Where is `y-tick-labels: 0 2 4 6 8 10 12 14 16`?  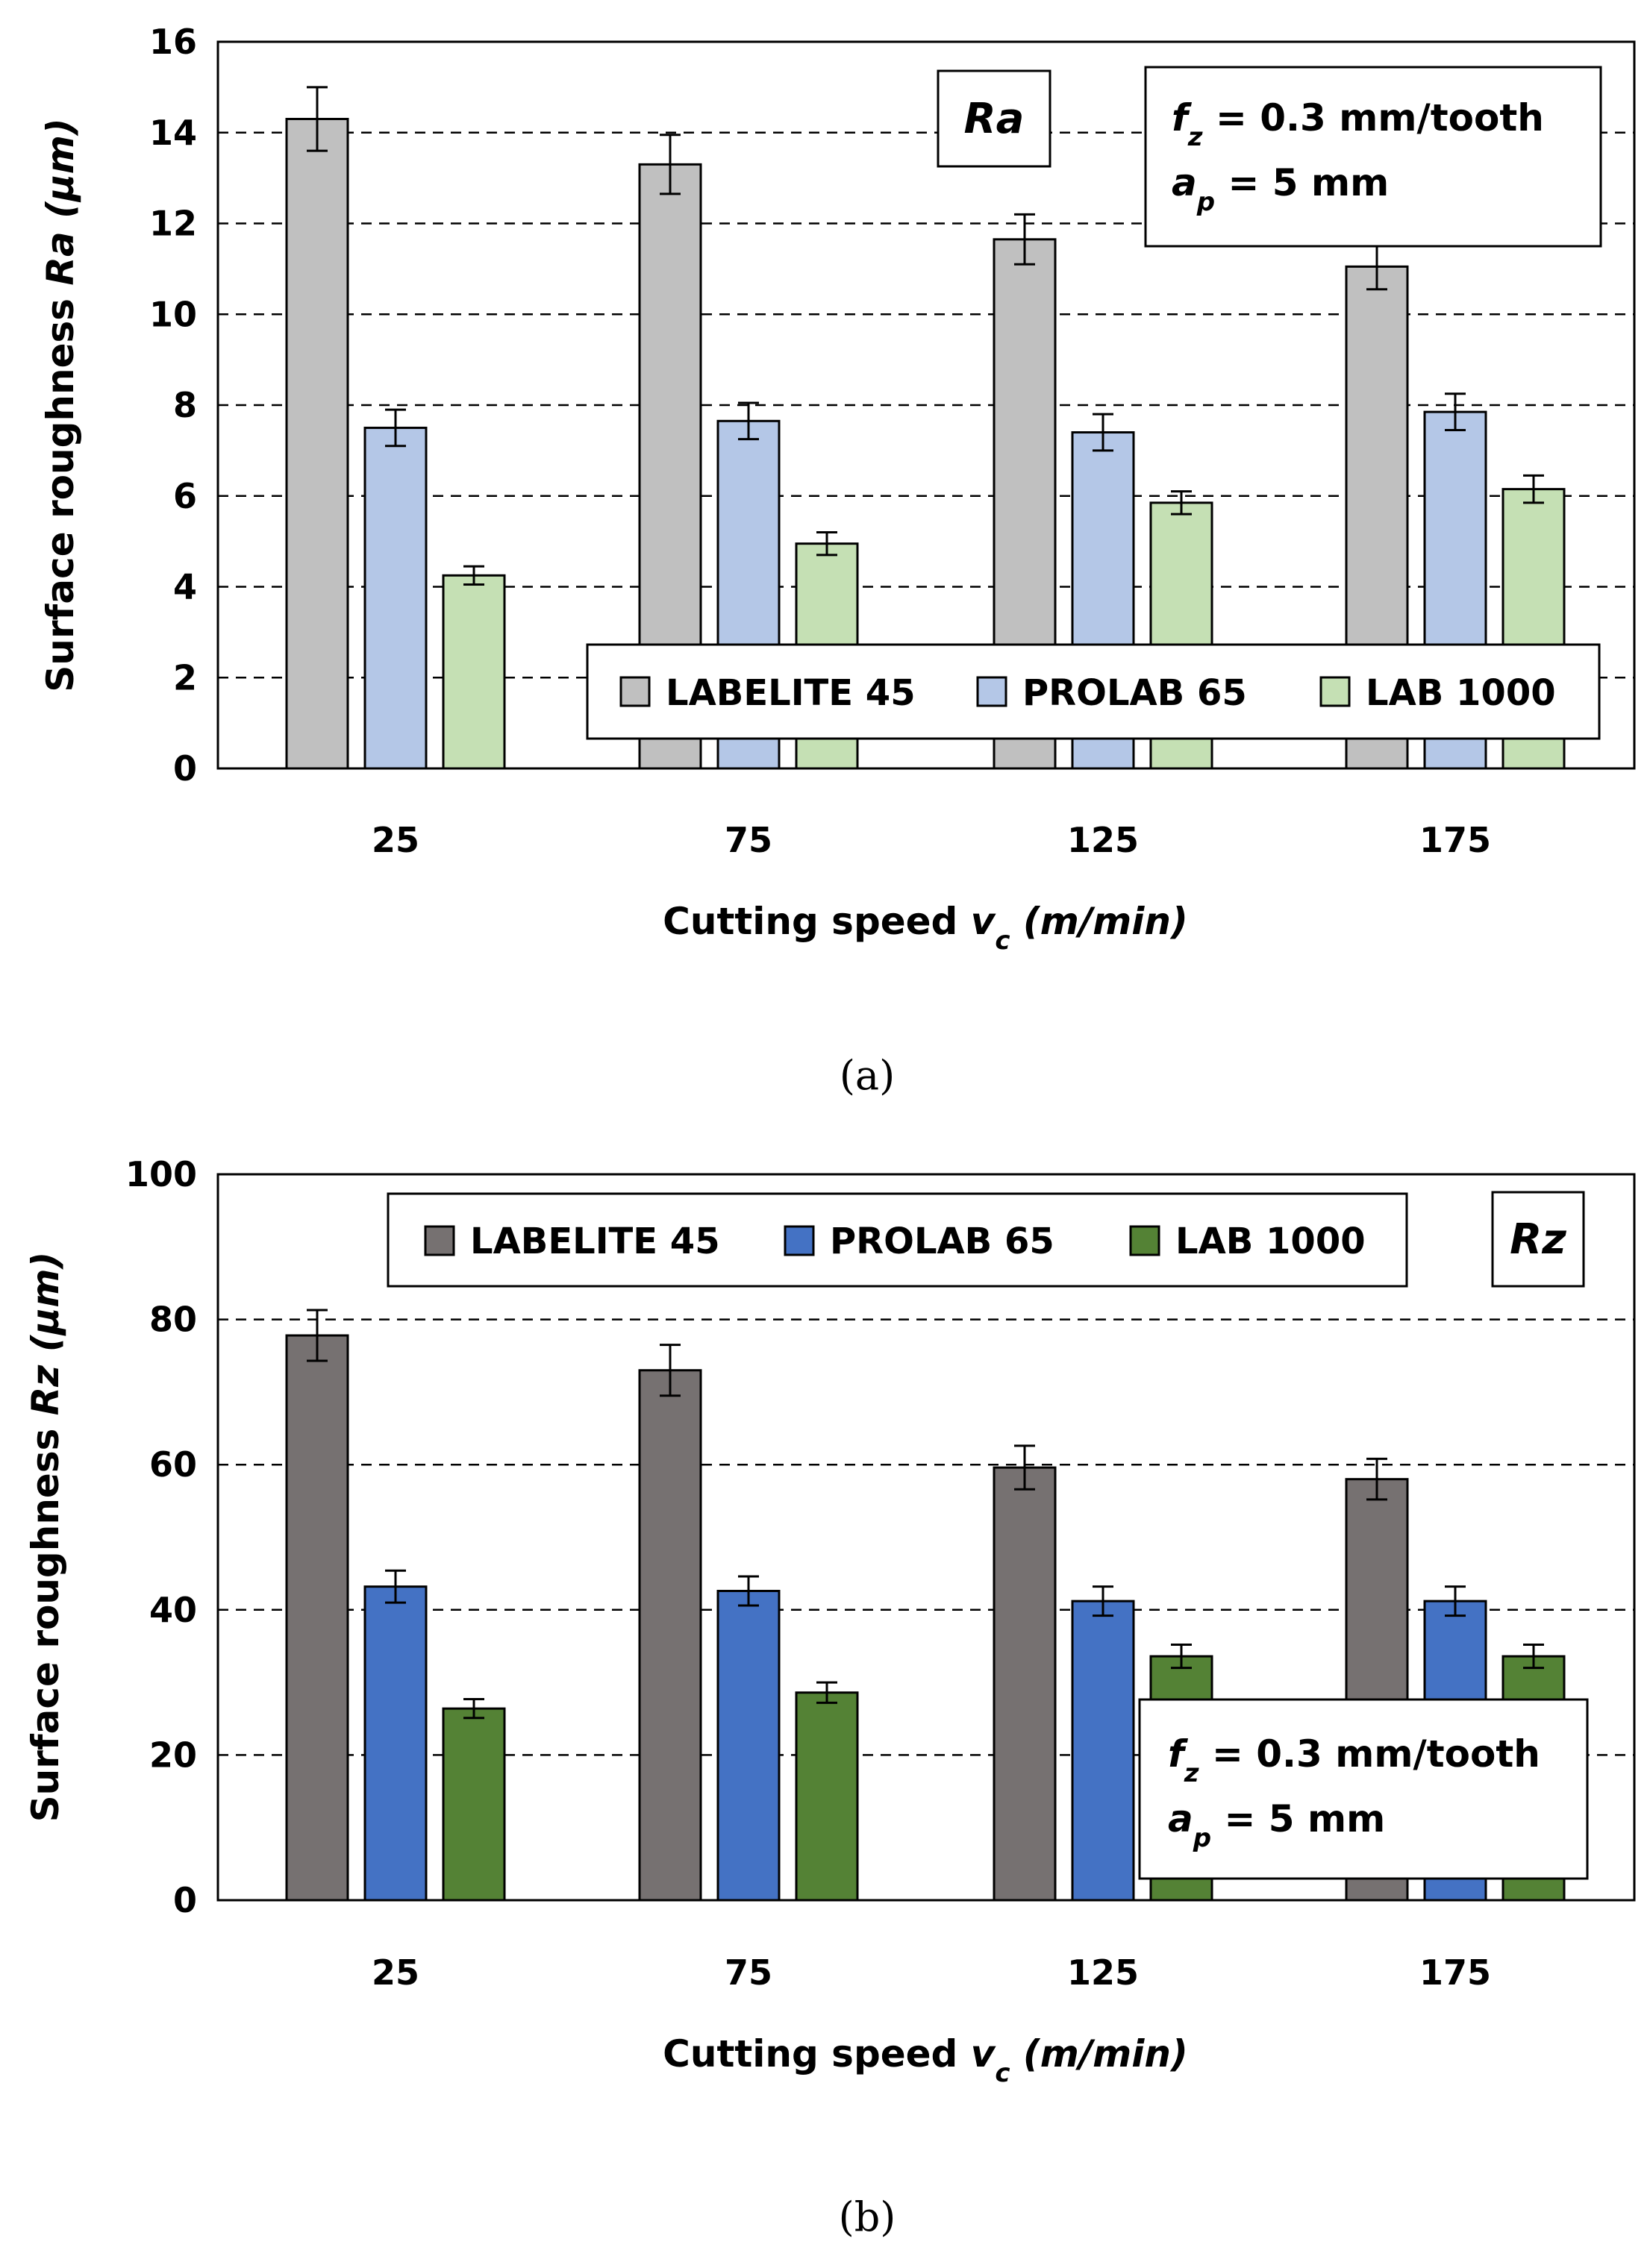
y-tick-labels: 0 2 4 6 8 10 12 14 16 is located at coordinates (173, 405).